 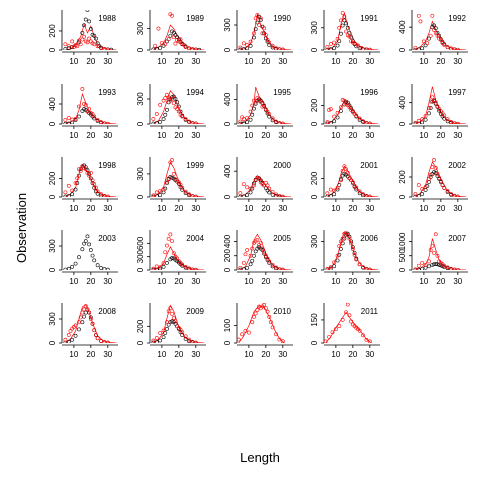 I want to click on y-tick-label: 400, so click(x=227, y=99).